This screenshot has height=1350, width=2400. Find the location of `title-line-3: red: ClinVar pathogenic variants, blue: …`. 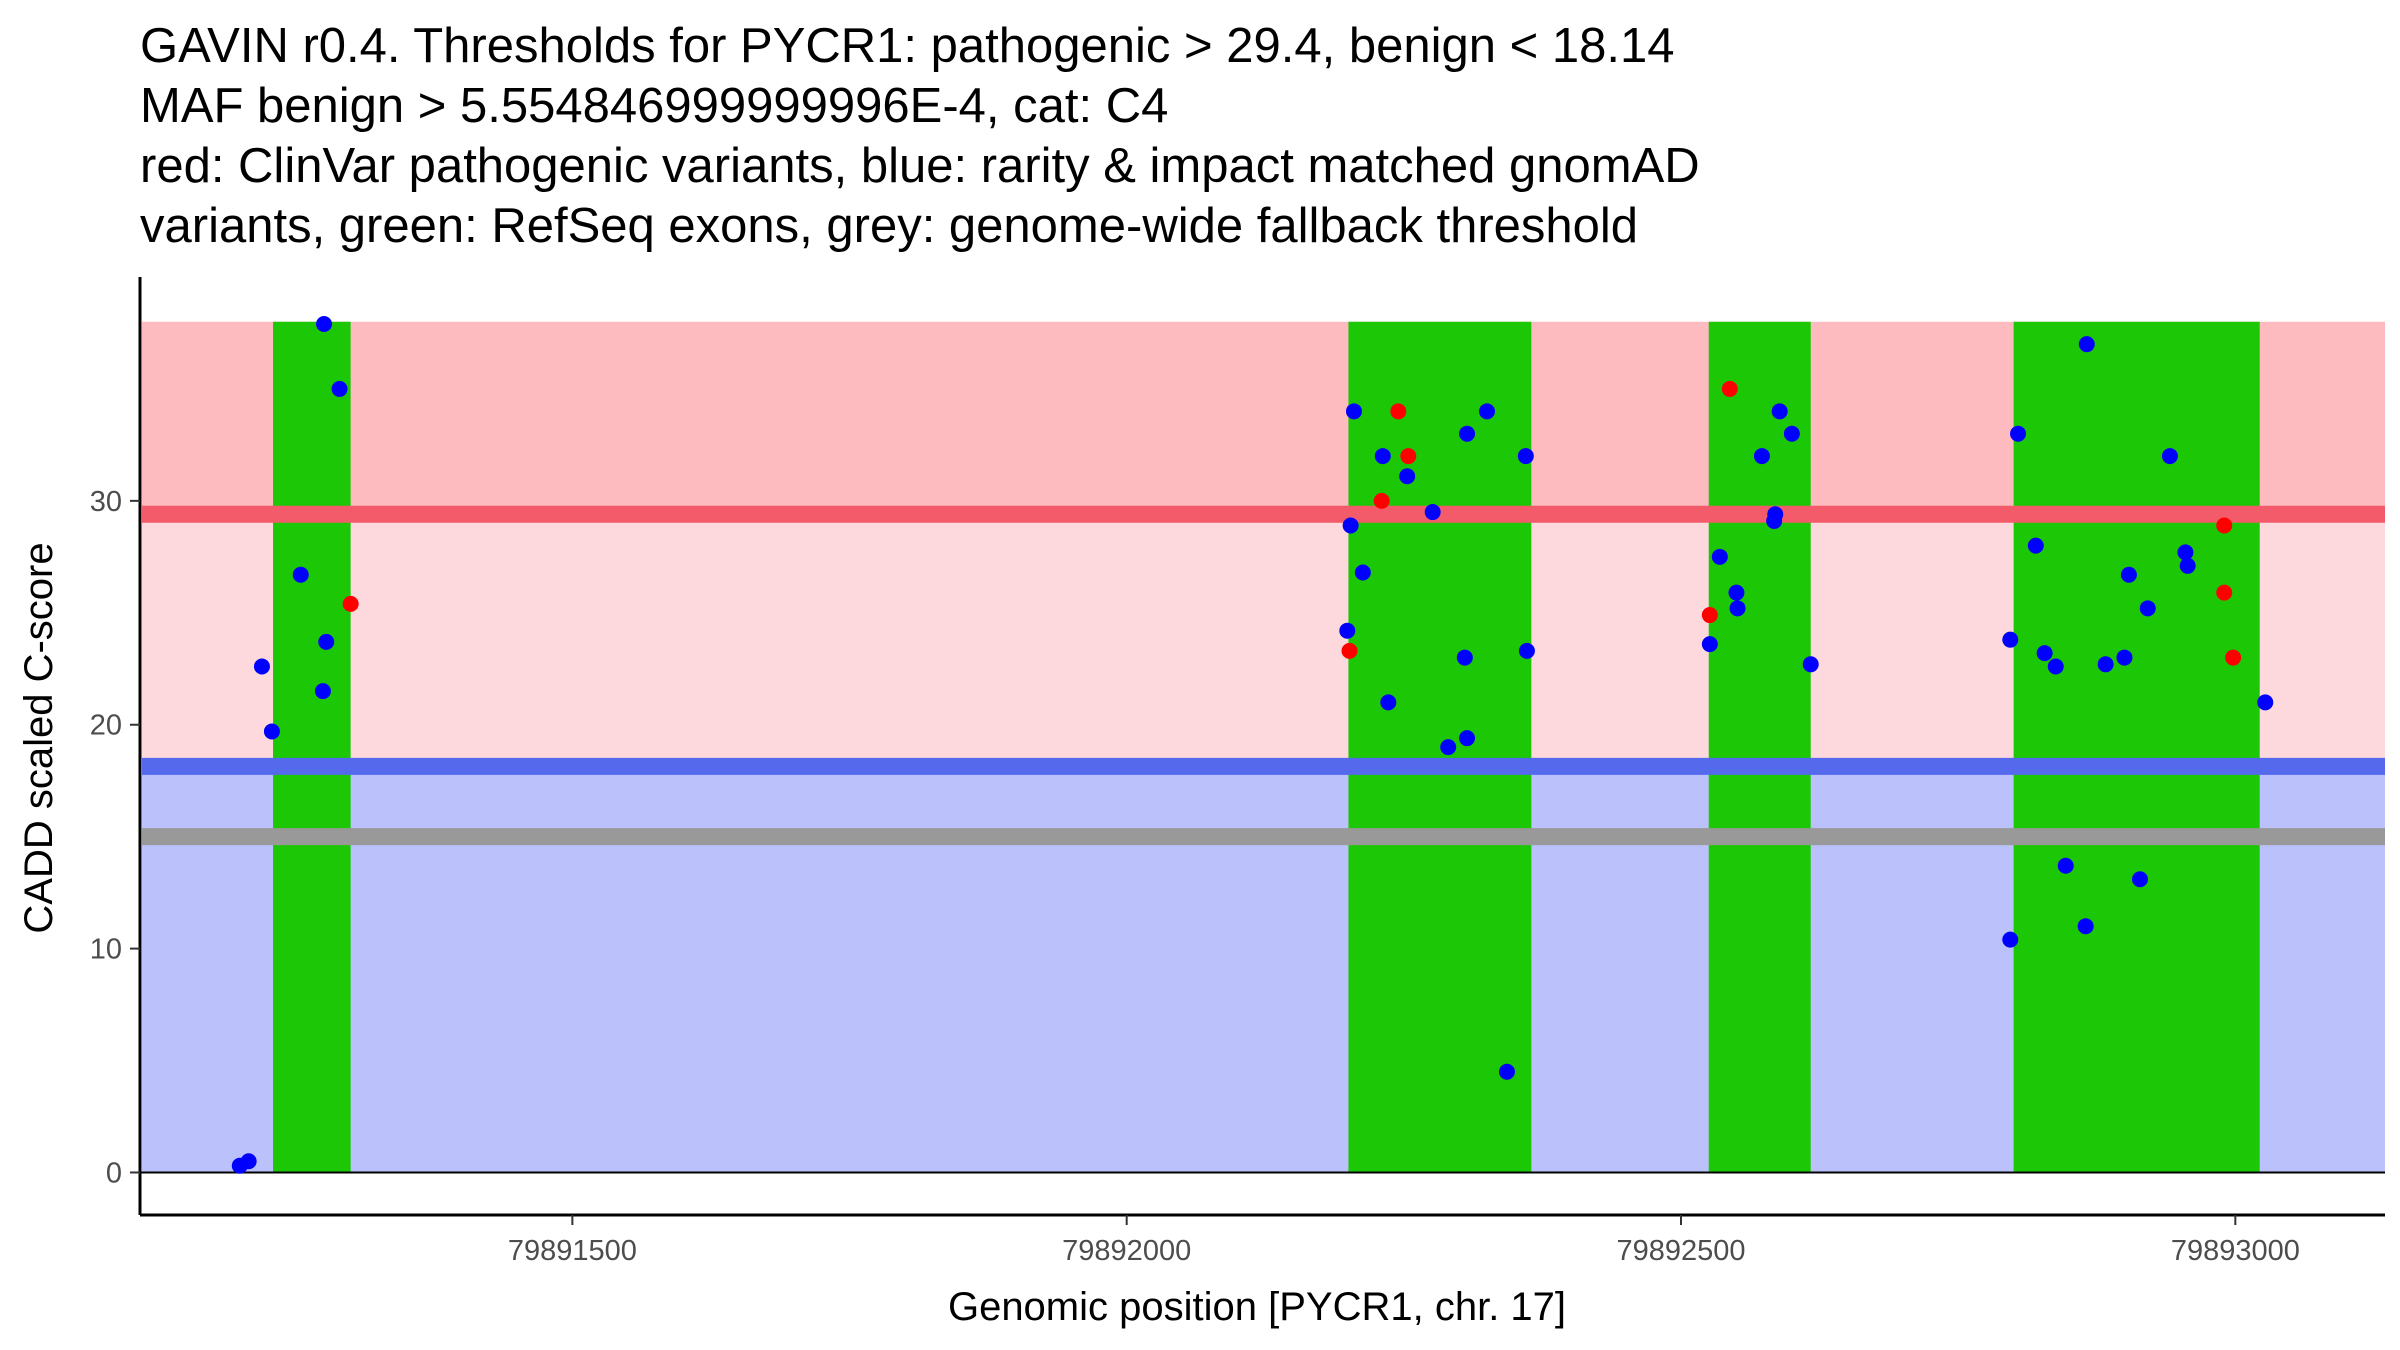

title-line-3: red: ClinVar pathogenic variants, blue: … is located at coordinates (920, 166).